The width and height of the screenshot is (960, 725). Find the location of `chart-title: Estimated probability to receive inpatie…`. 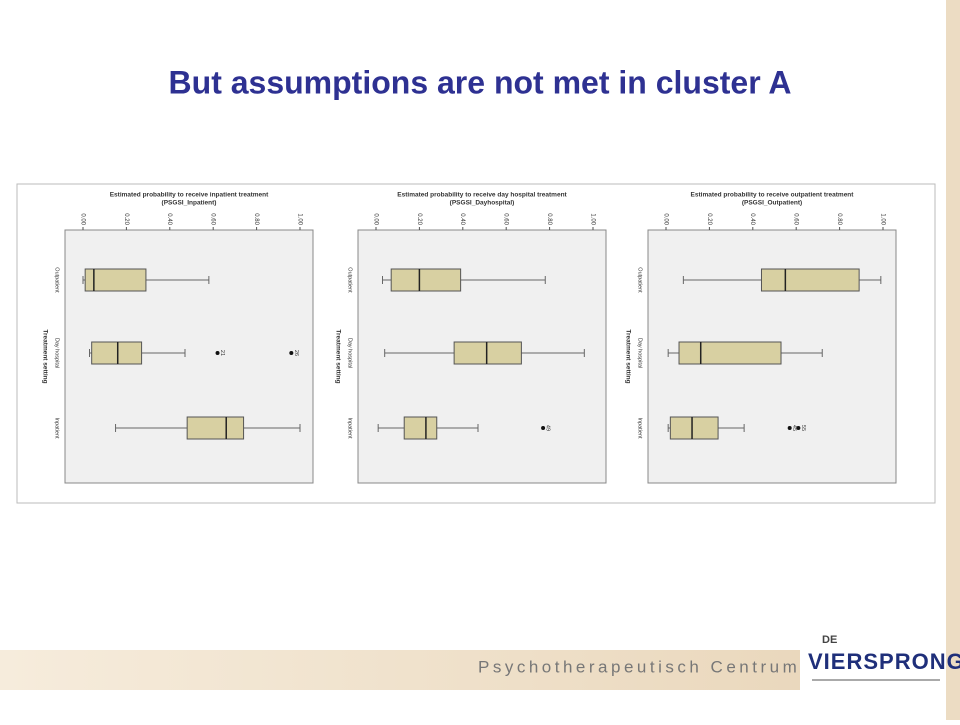

chart-title: Estimated probability to receive inpatie… is located at coordinates (189, 195).